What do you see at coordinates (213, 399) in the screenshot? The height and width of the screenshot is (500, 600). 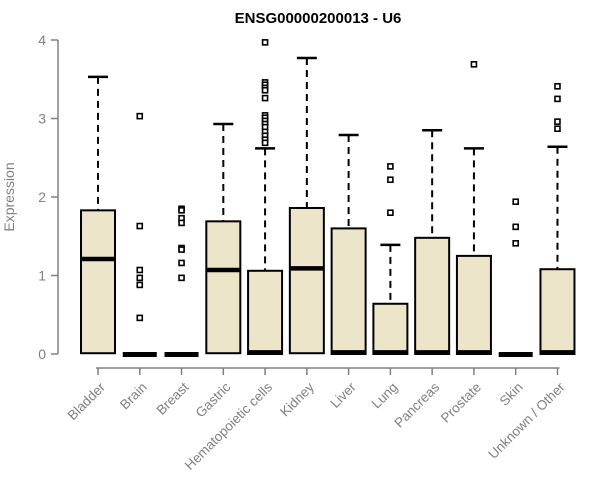 I see `x-tick-label: Gastric` at bounding box center [213, 399].